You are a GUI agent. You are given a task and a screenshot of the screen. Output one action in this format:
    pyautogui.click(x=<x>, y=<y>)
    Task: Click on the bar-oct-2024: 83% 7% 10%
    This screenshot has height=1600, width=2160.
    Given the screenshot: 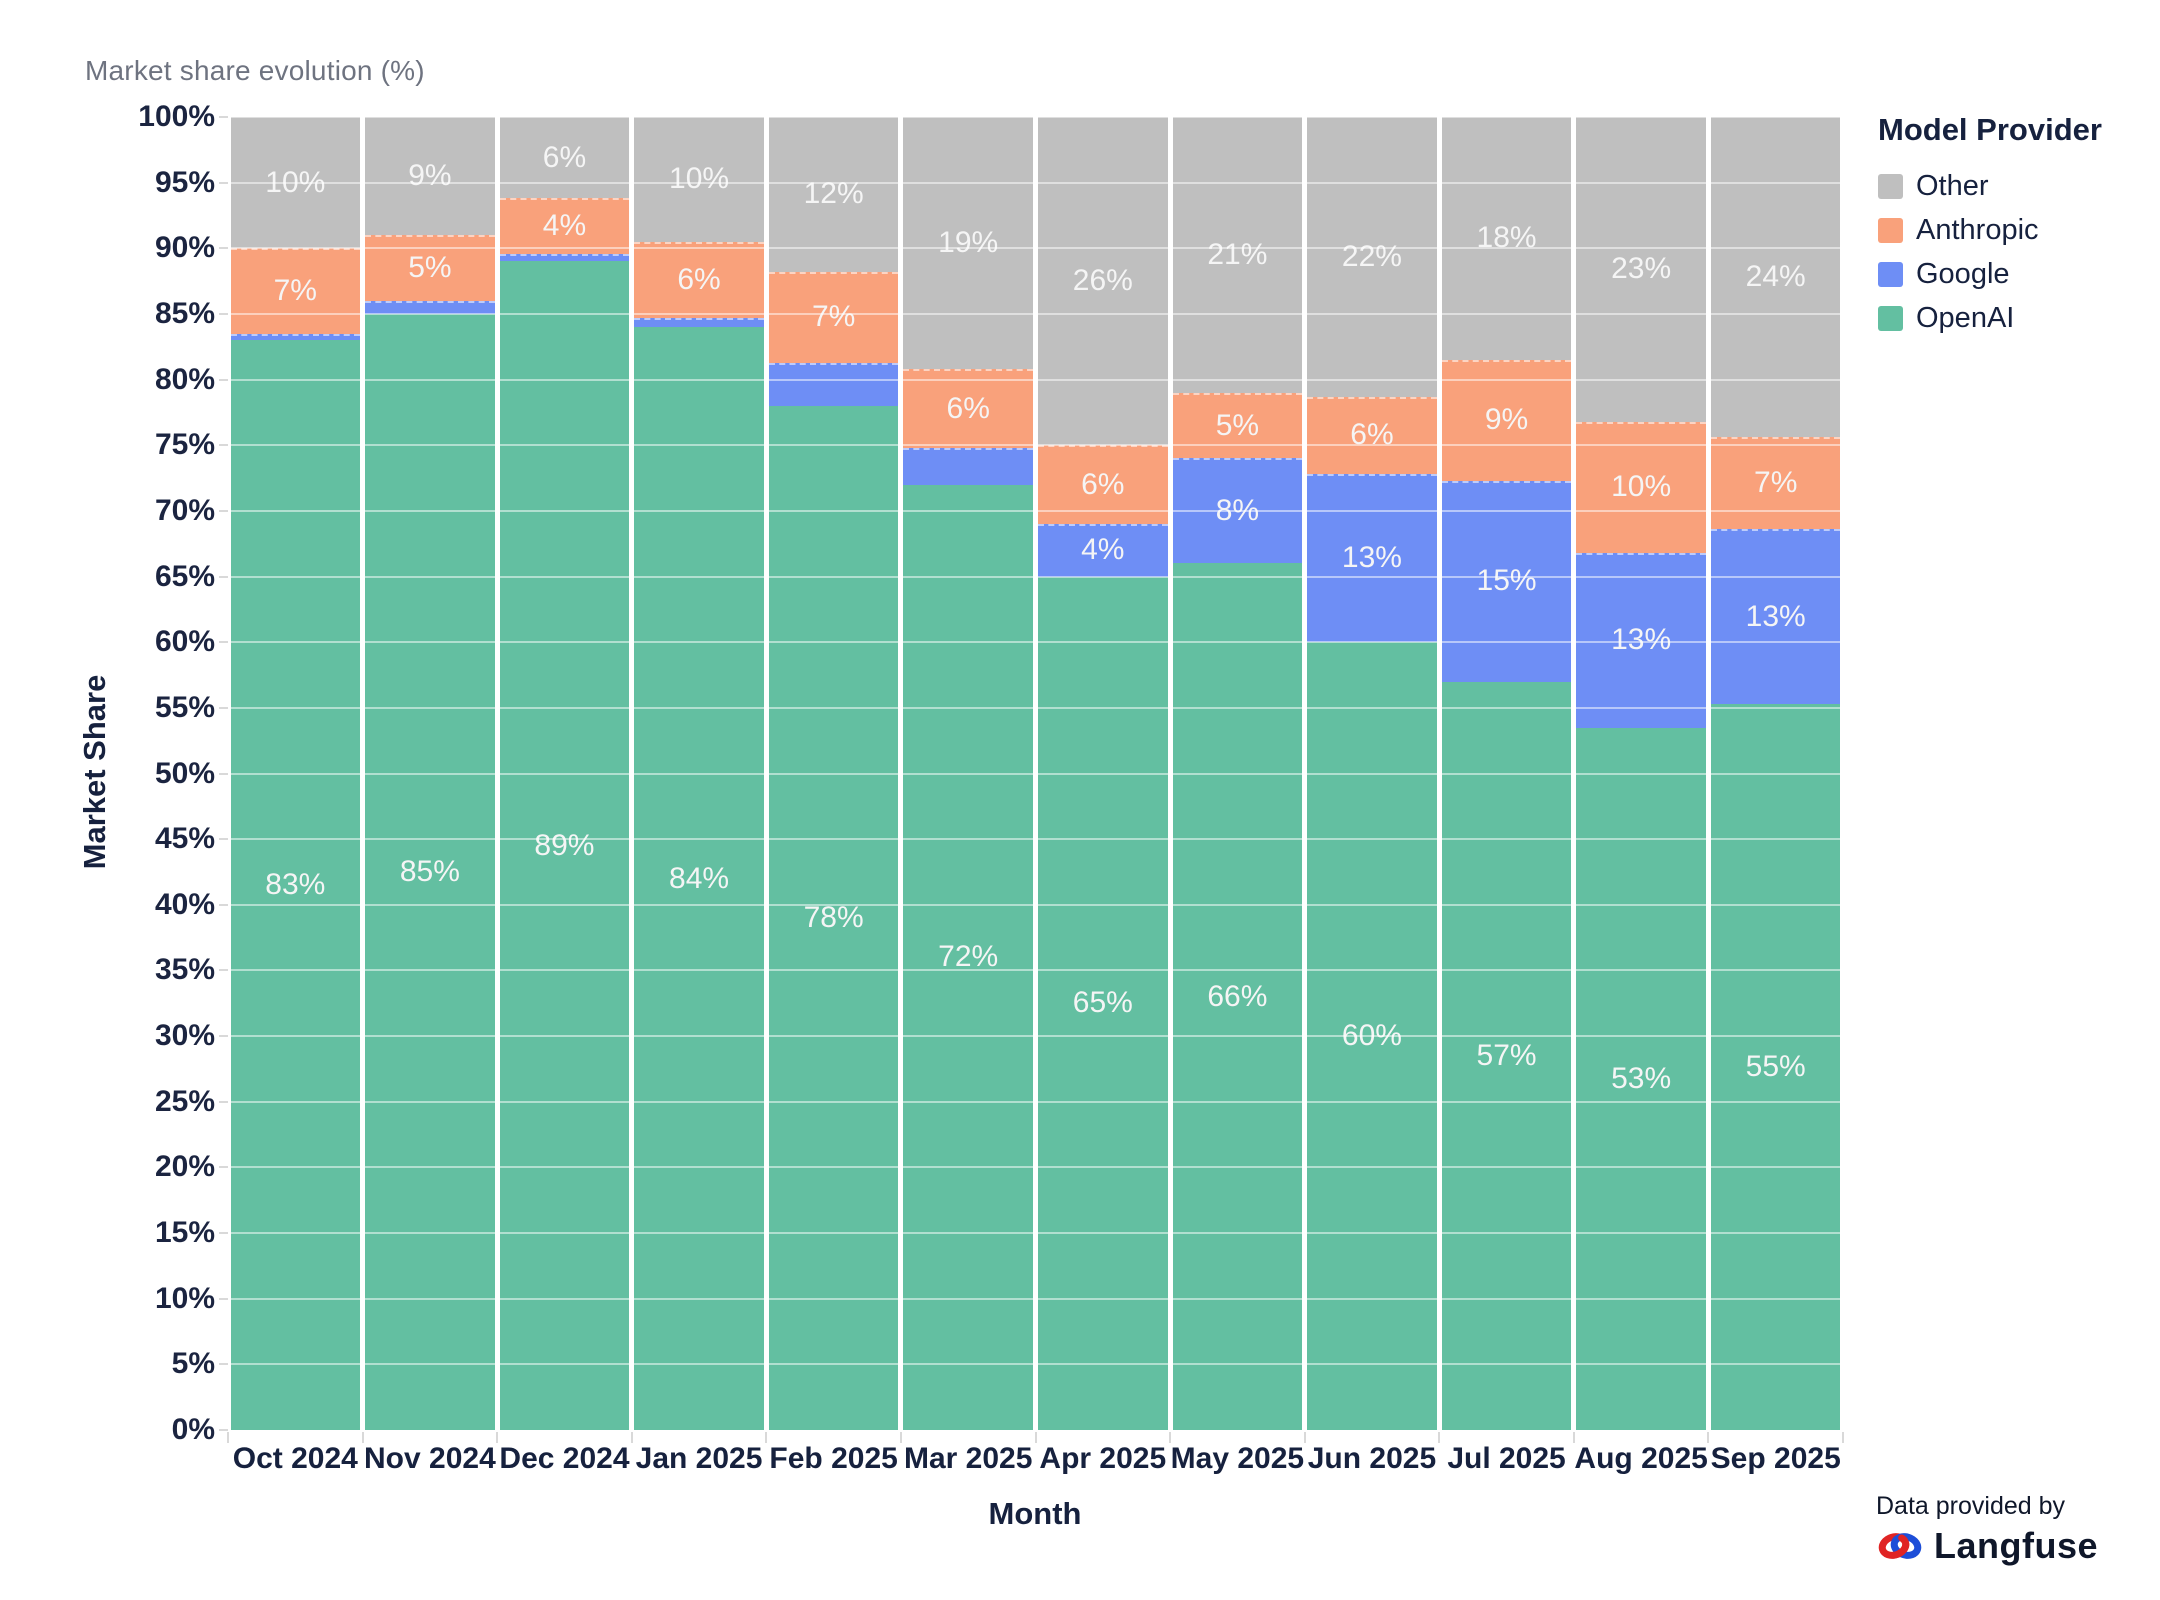 What is the action you would take?
    pyautogui.click(x=295, y=773)
    